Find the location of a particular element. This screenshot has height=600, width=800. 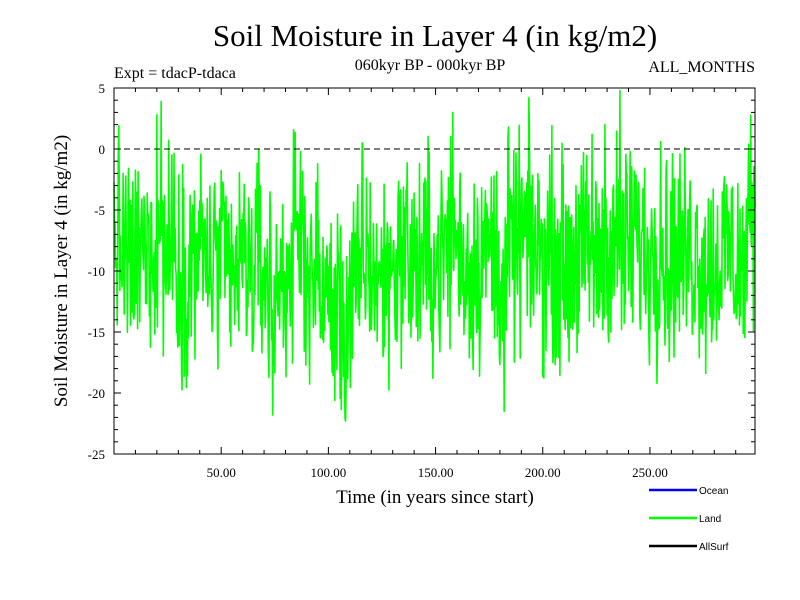

y-tick-label: -5 is located at coordinates (99, 210).